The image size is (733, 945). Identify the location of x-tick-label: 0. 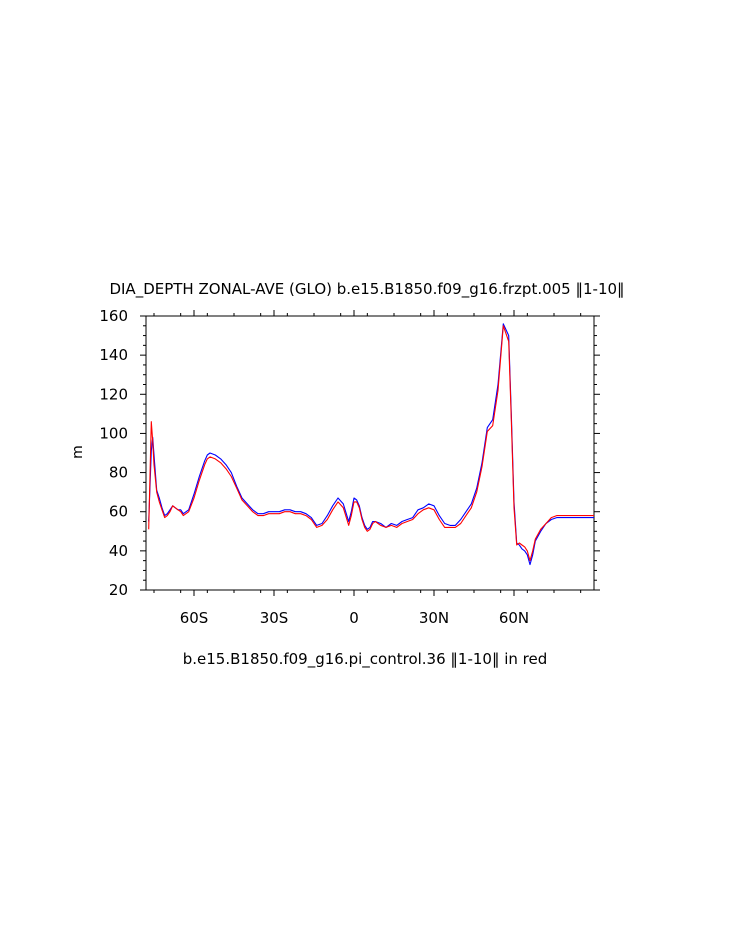
(354, 618).